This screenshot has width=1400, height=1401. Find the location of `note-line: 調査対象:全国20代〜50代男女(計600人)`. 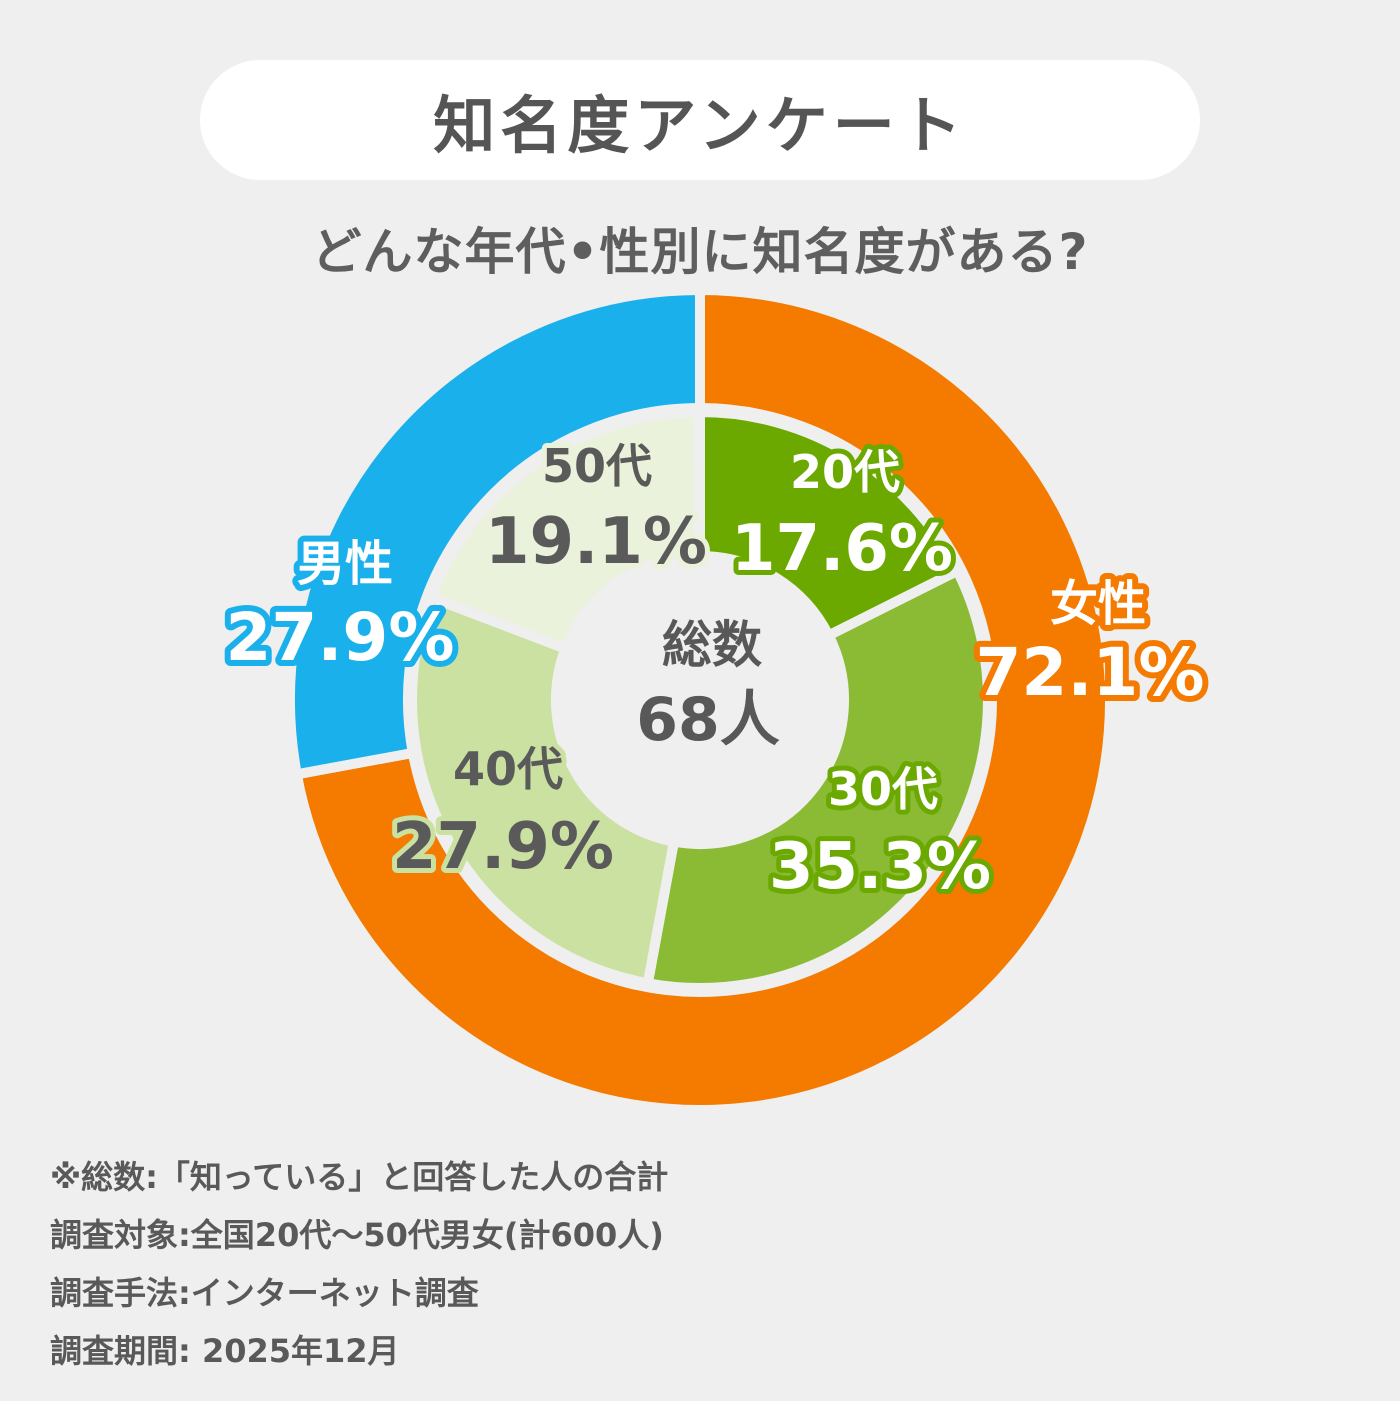

note-line: 調査対象:全国20代〜50代男女(計600人) is located at coordinates (357, 1235).